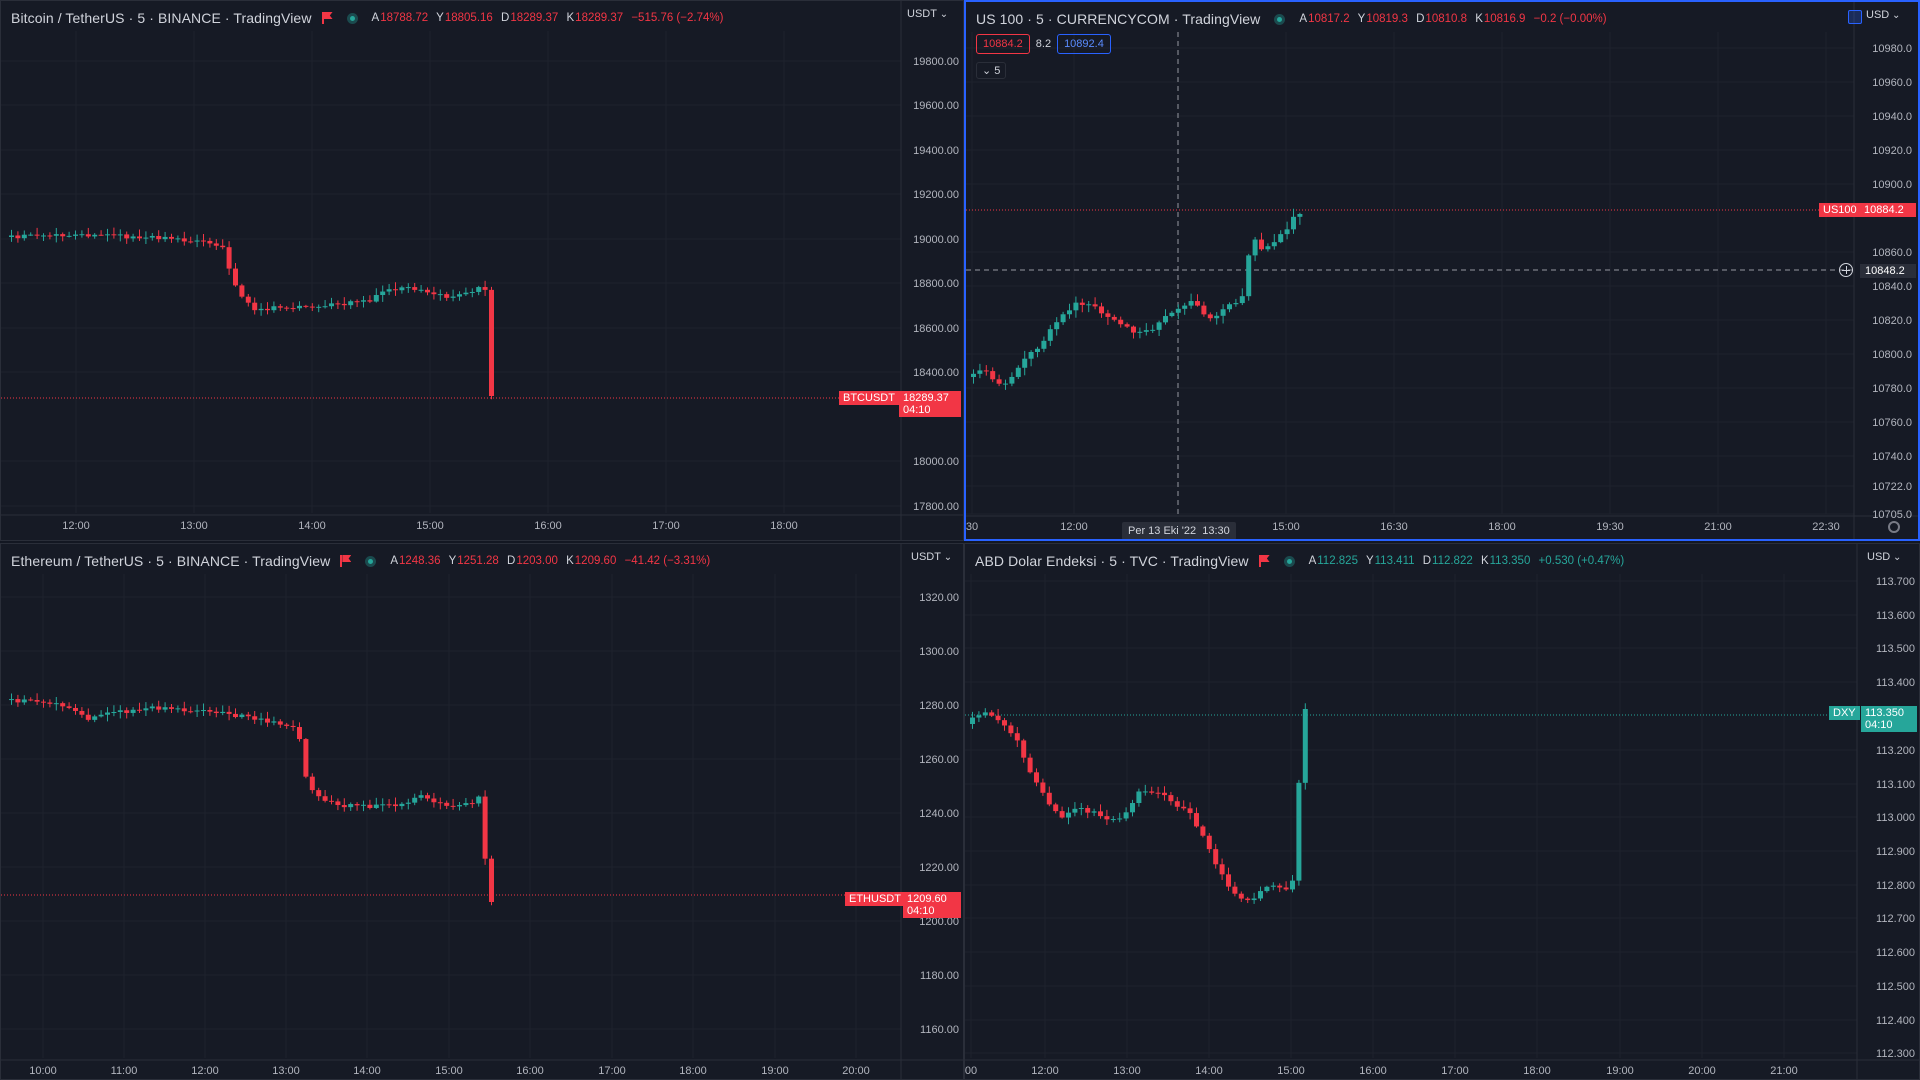 The height and width of the screenshot is (1080, 1920). What do you see at coordinates (1118, 19) in the screenshot?
I see `us100-symbol-title: US 100 · 5 · CURRENCYCOM · TradingView` at bounding box center [1118, 19].